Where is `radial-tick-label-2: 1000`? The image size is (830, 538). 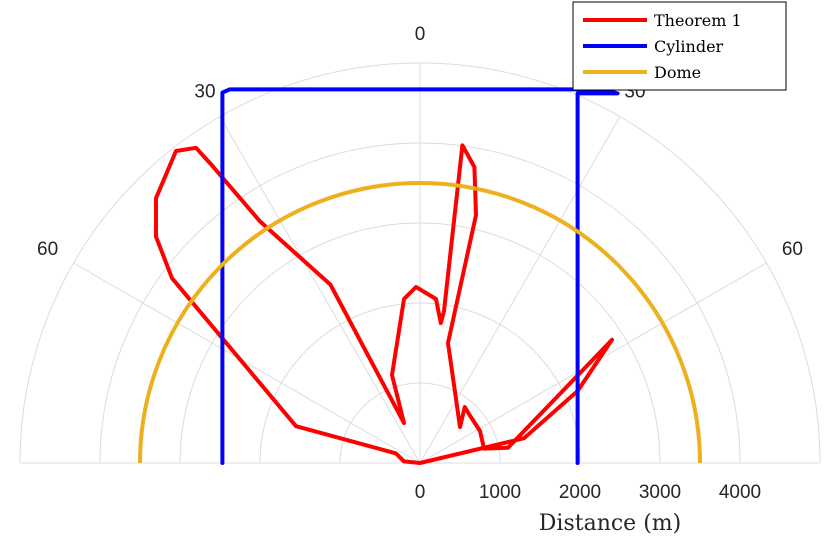 radial-tick-label-2: 1000 is located at coordinates (500, 492).